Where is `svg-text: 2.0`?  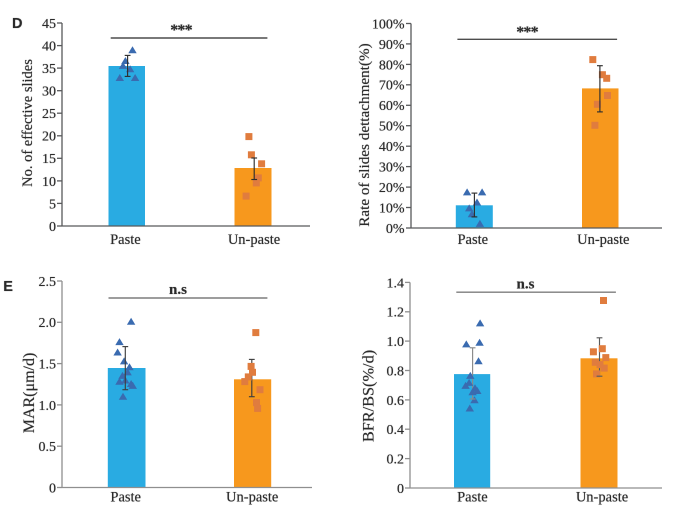
svg-text: 2.0 is located at coordinates (48, 323).